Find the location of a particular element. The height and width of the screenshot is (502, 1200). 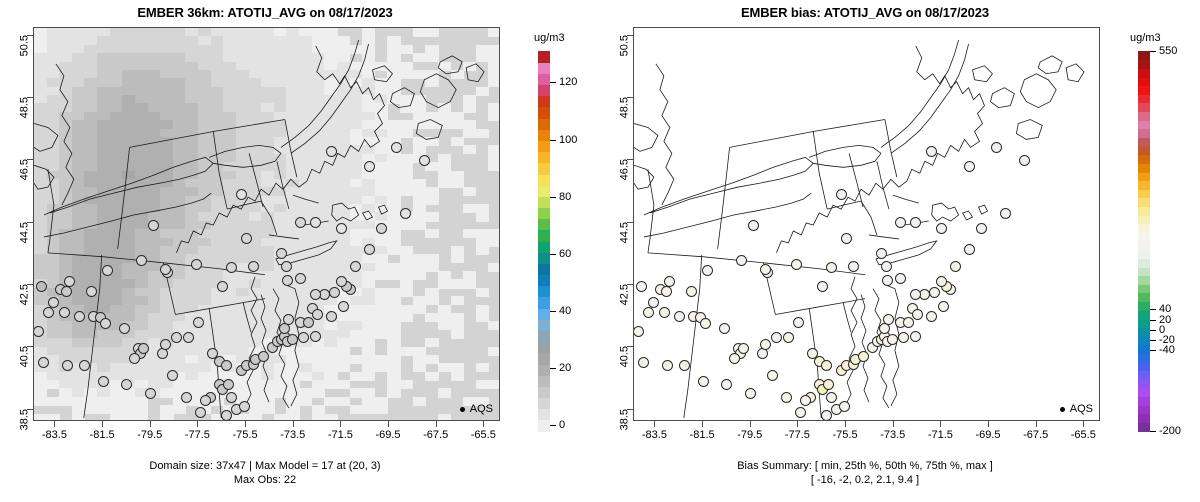

y-tick-label: 38.5 is located at coordinates (624, 419).